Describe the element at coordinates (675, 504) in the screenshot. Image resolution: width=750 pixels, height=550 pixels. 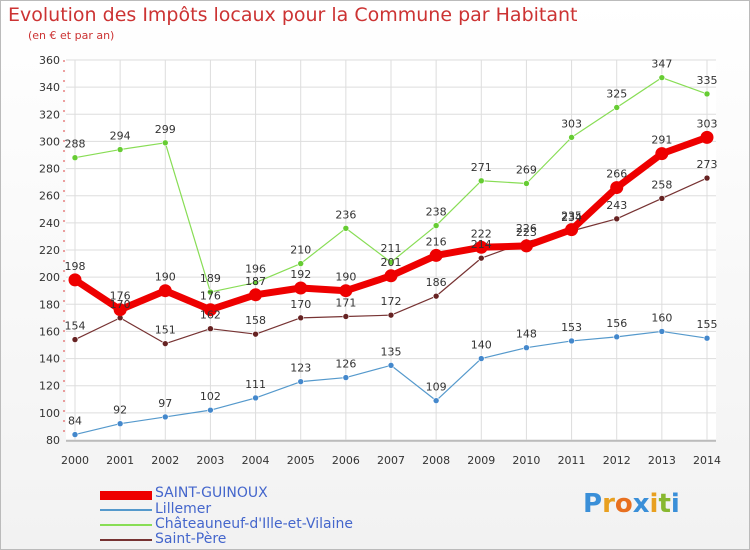
I see `logo-letter: i` at that location.